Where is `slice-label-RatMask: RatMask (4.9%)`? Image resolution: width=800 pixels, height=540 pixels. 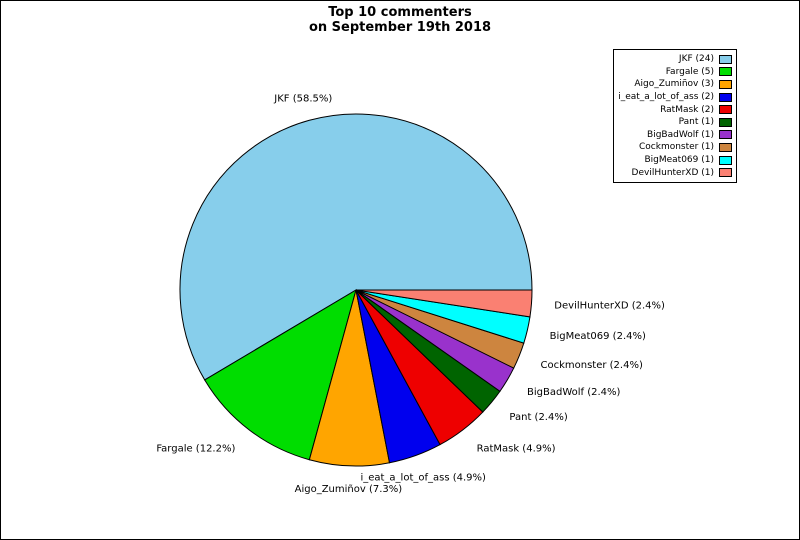 slice-label-RatMask: RatMask (4.9%) is located at coordinates (516, 449).